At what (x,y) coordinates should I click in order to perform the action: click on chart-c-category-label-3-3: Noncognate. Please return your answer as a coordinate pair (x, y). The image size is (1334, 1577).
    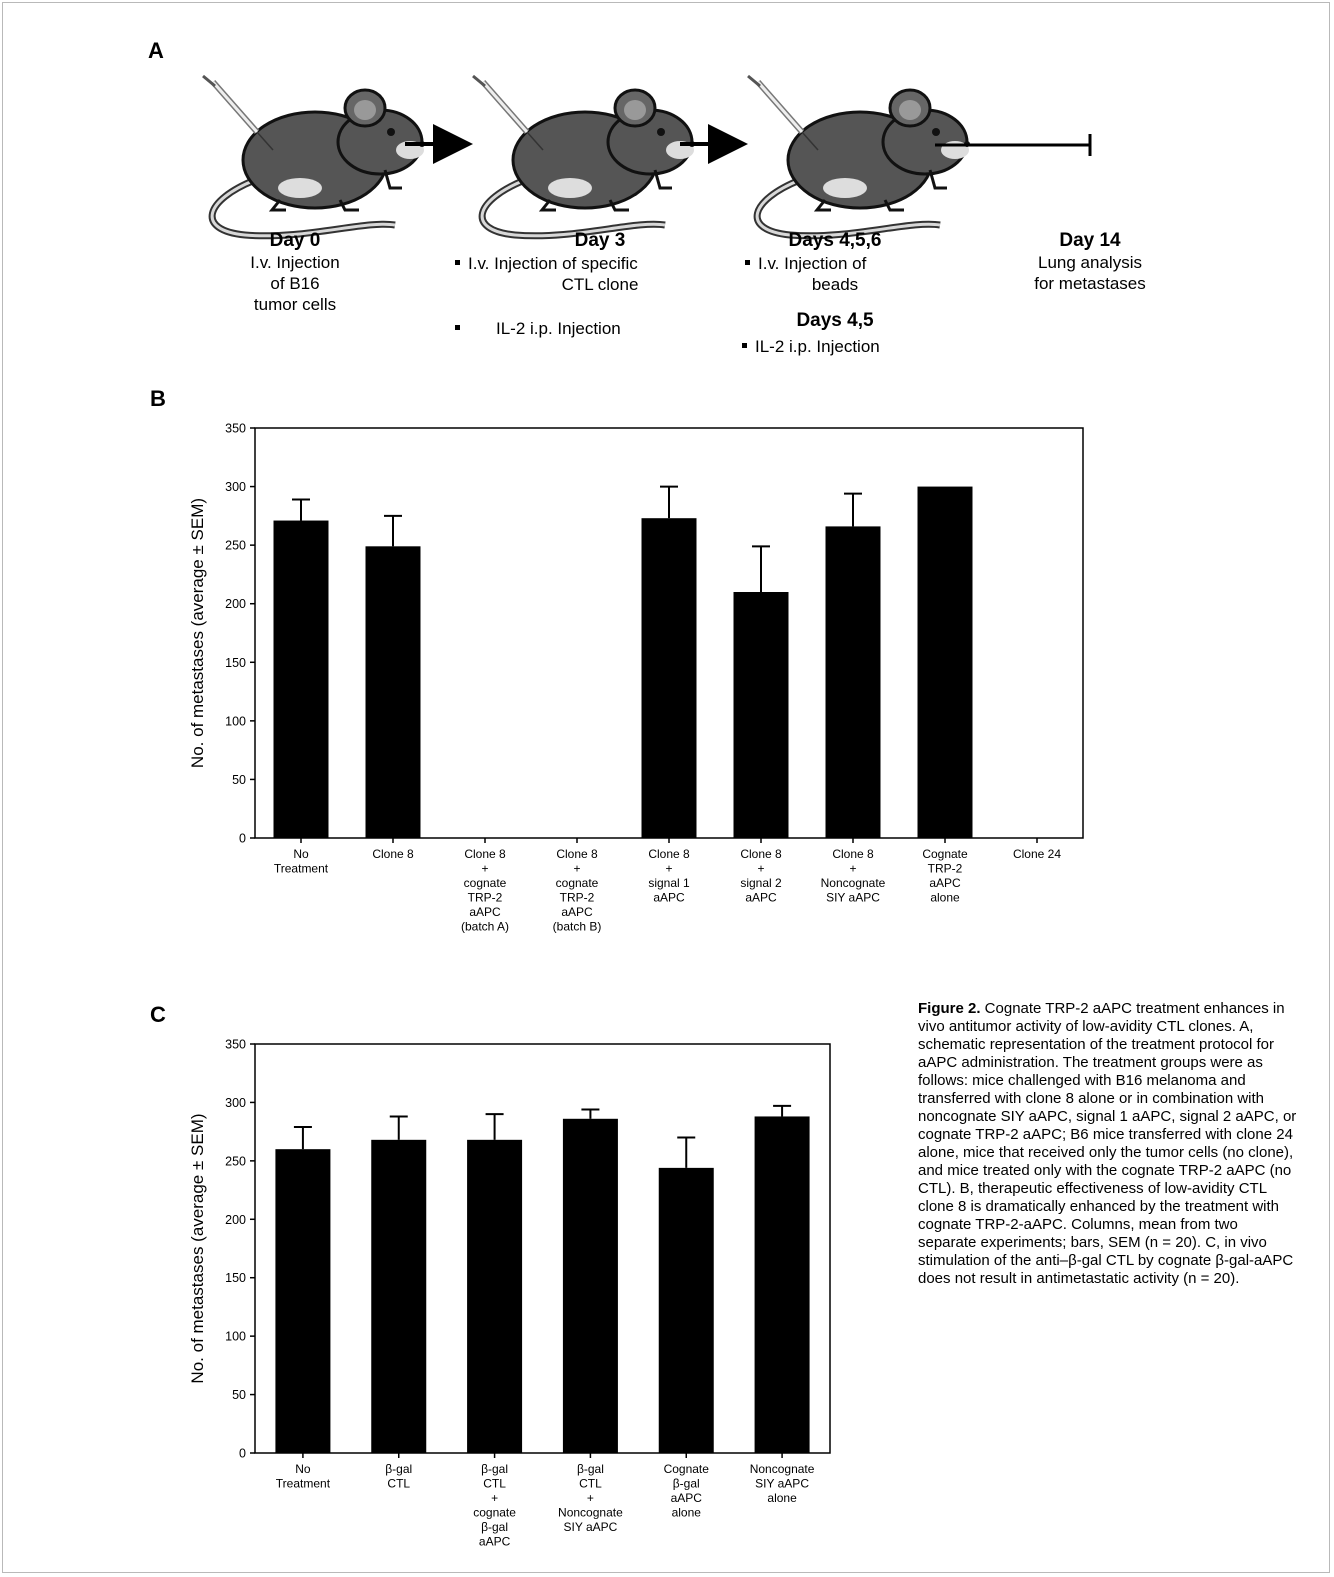
    Looking at the image, I should click on (590, 1513).